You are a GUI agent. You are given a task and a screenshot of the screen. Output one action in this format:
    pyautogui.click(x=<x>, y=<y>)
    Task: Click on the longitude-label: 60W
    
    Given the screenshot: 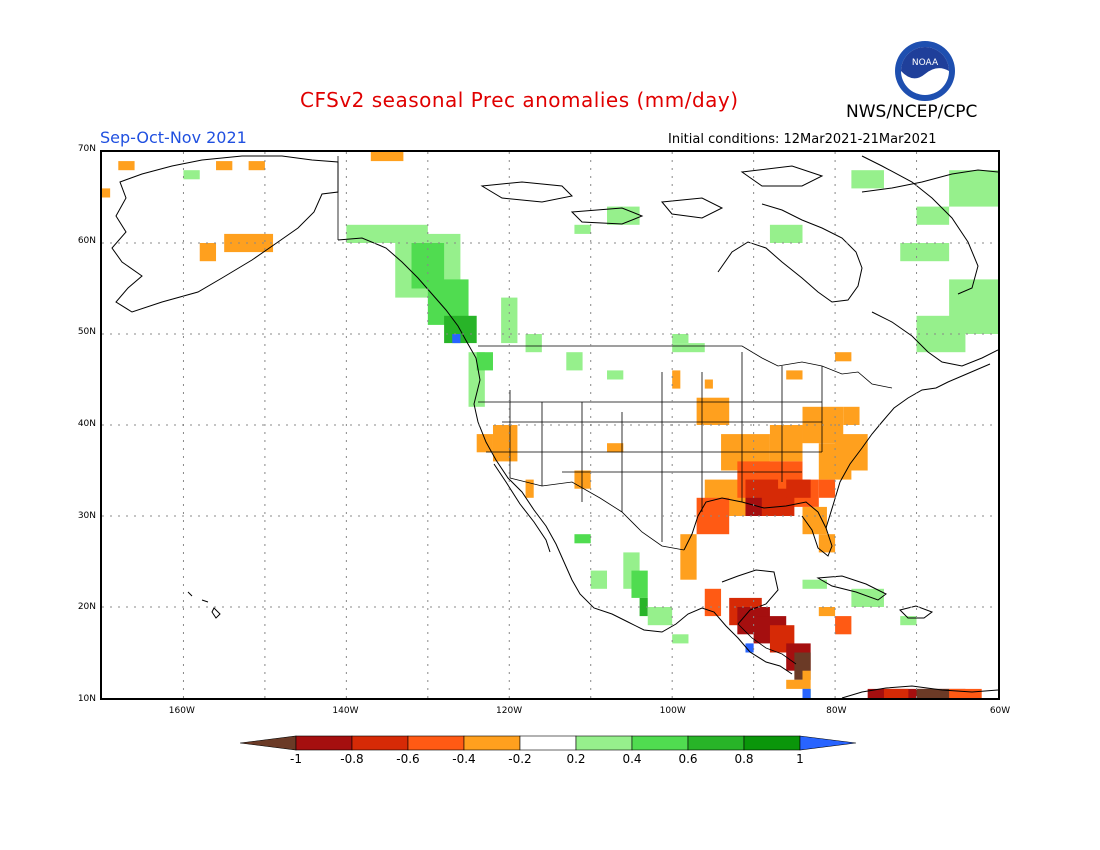 What is the action you would take?
    pyautogui.click(x=1000, y=711)
    